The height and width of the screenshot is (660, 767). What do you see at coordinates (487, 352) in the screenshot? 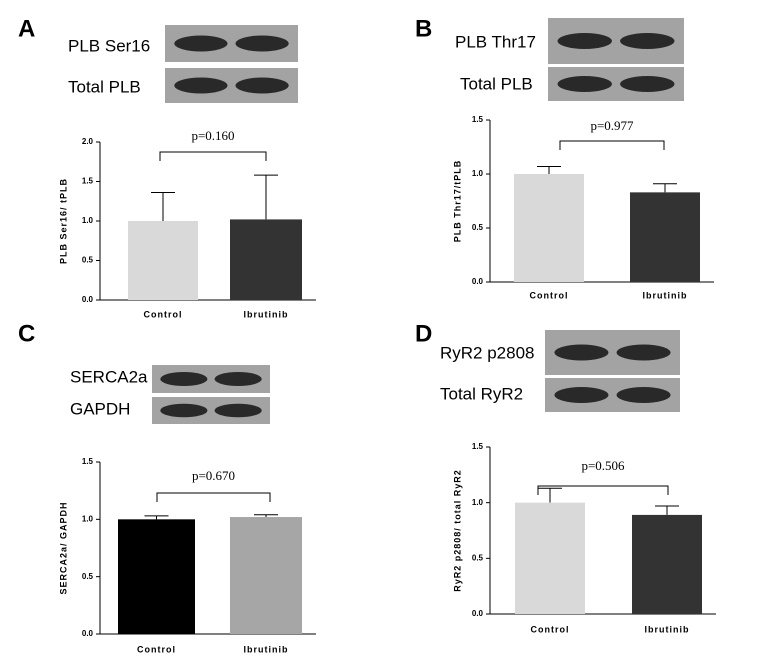
I see `blot-label: RyR2 p2808` at bounding box center [487, 352].